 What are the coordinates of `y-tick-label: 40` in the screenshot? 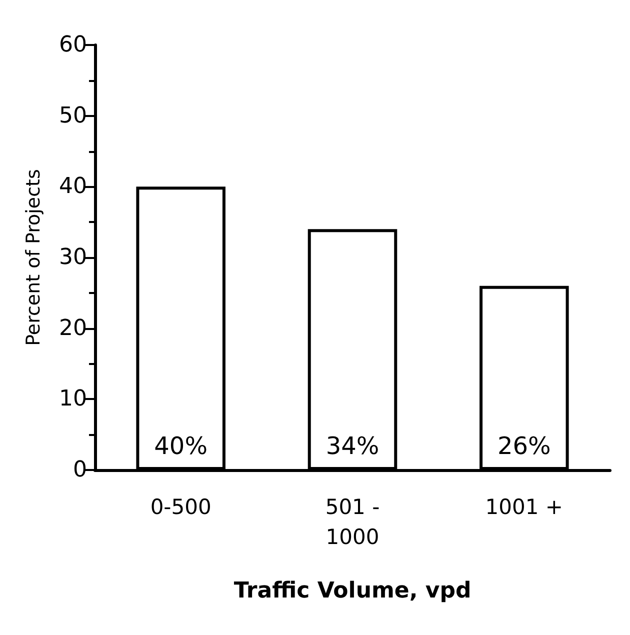 It's located at (73, 187).